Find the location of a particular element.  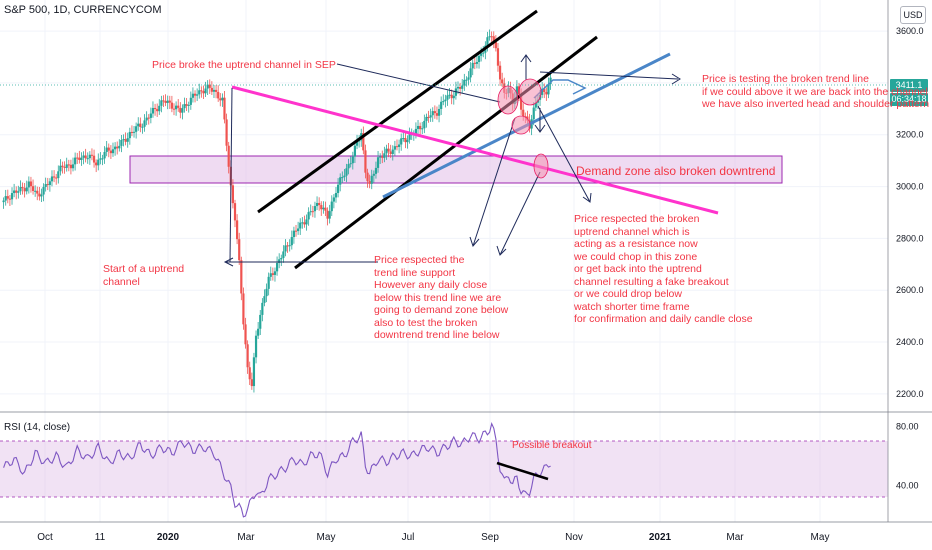

time-tick-label: May is located at coordinates (820, 537).